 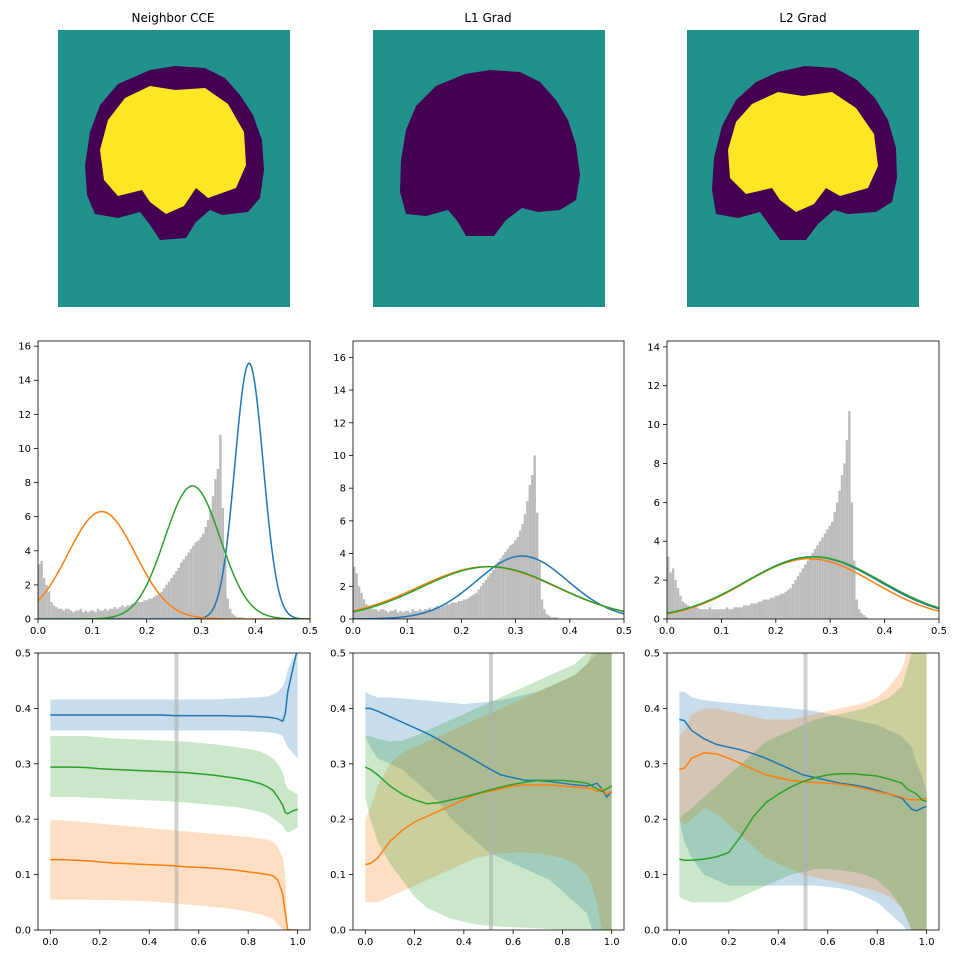 I want to click on y-tick-label: 0.0, so click(x=338, y=931).